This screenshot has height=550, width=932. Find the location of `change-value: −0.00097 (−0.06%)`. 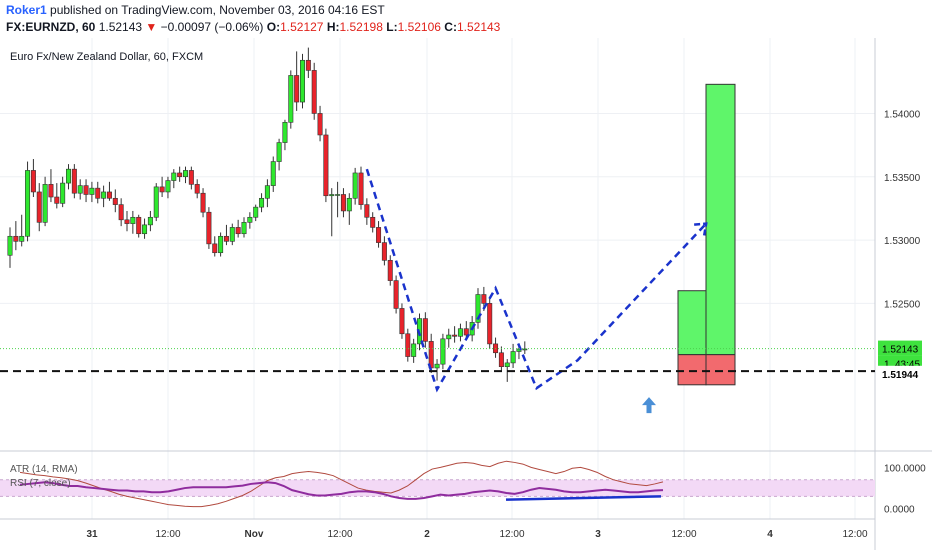

change-value: −0.00097 (−0.06%) is located at coordinates (212, 27).